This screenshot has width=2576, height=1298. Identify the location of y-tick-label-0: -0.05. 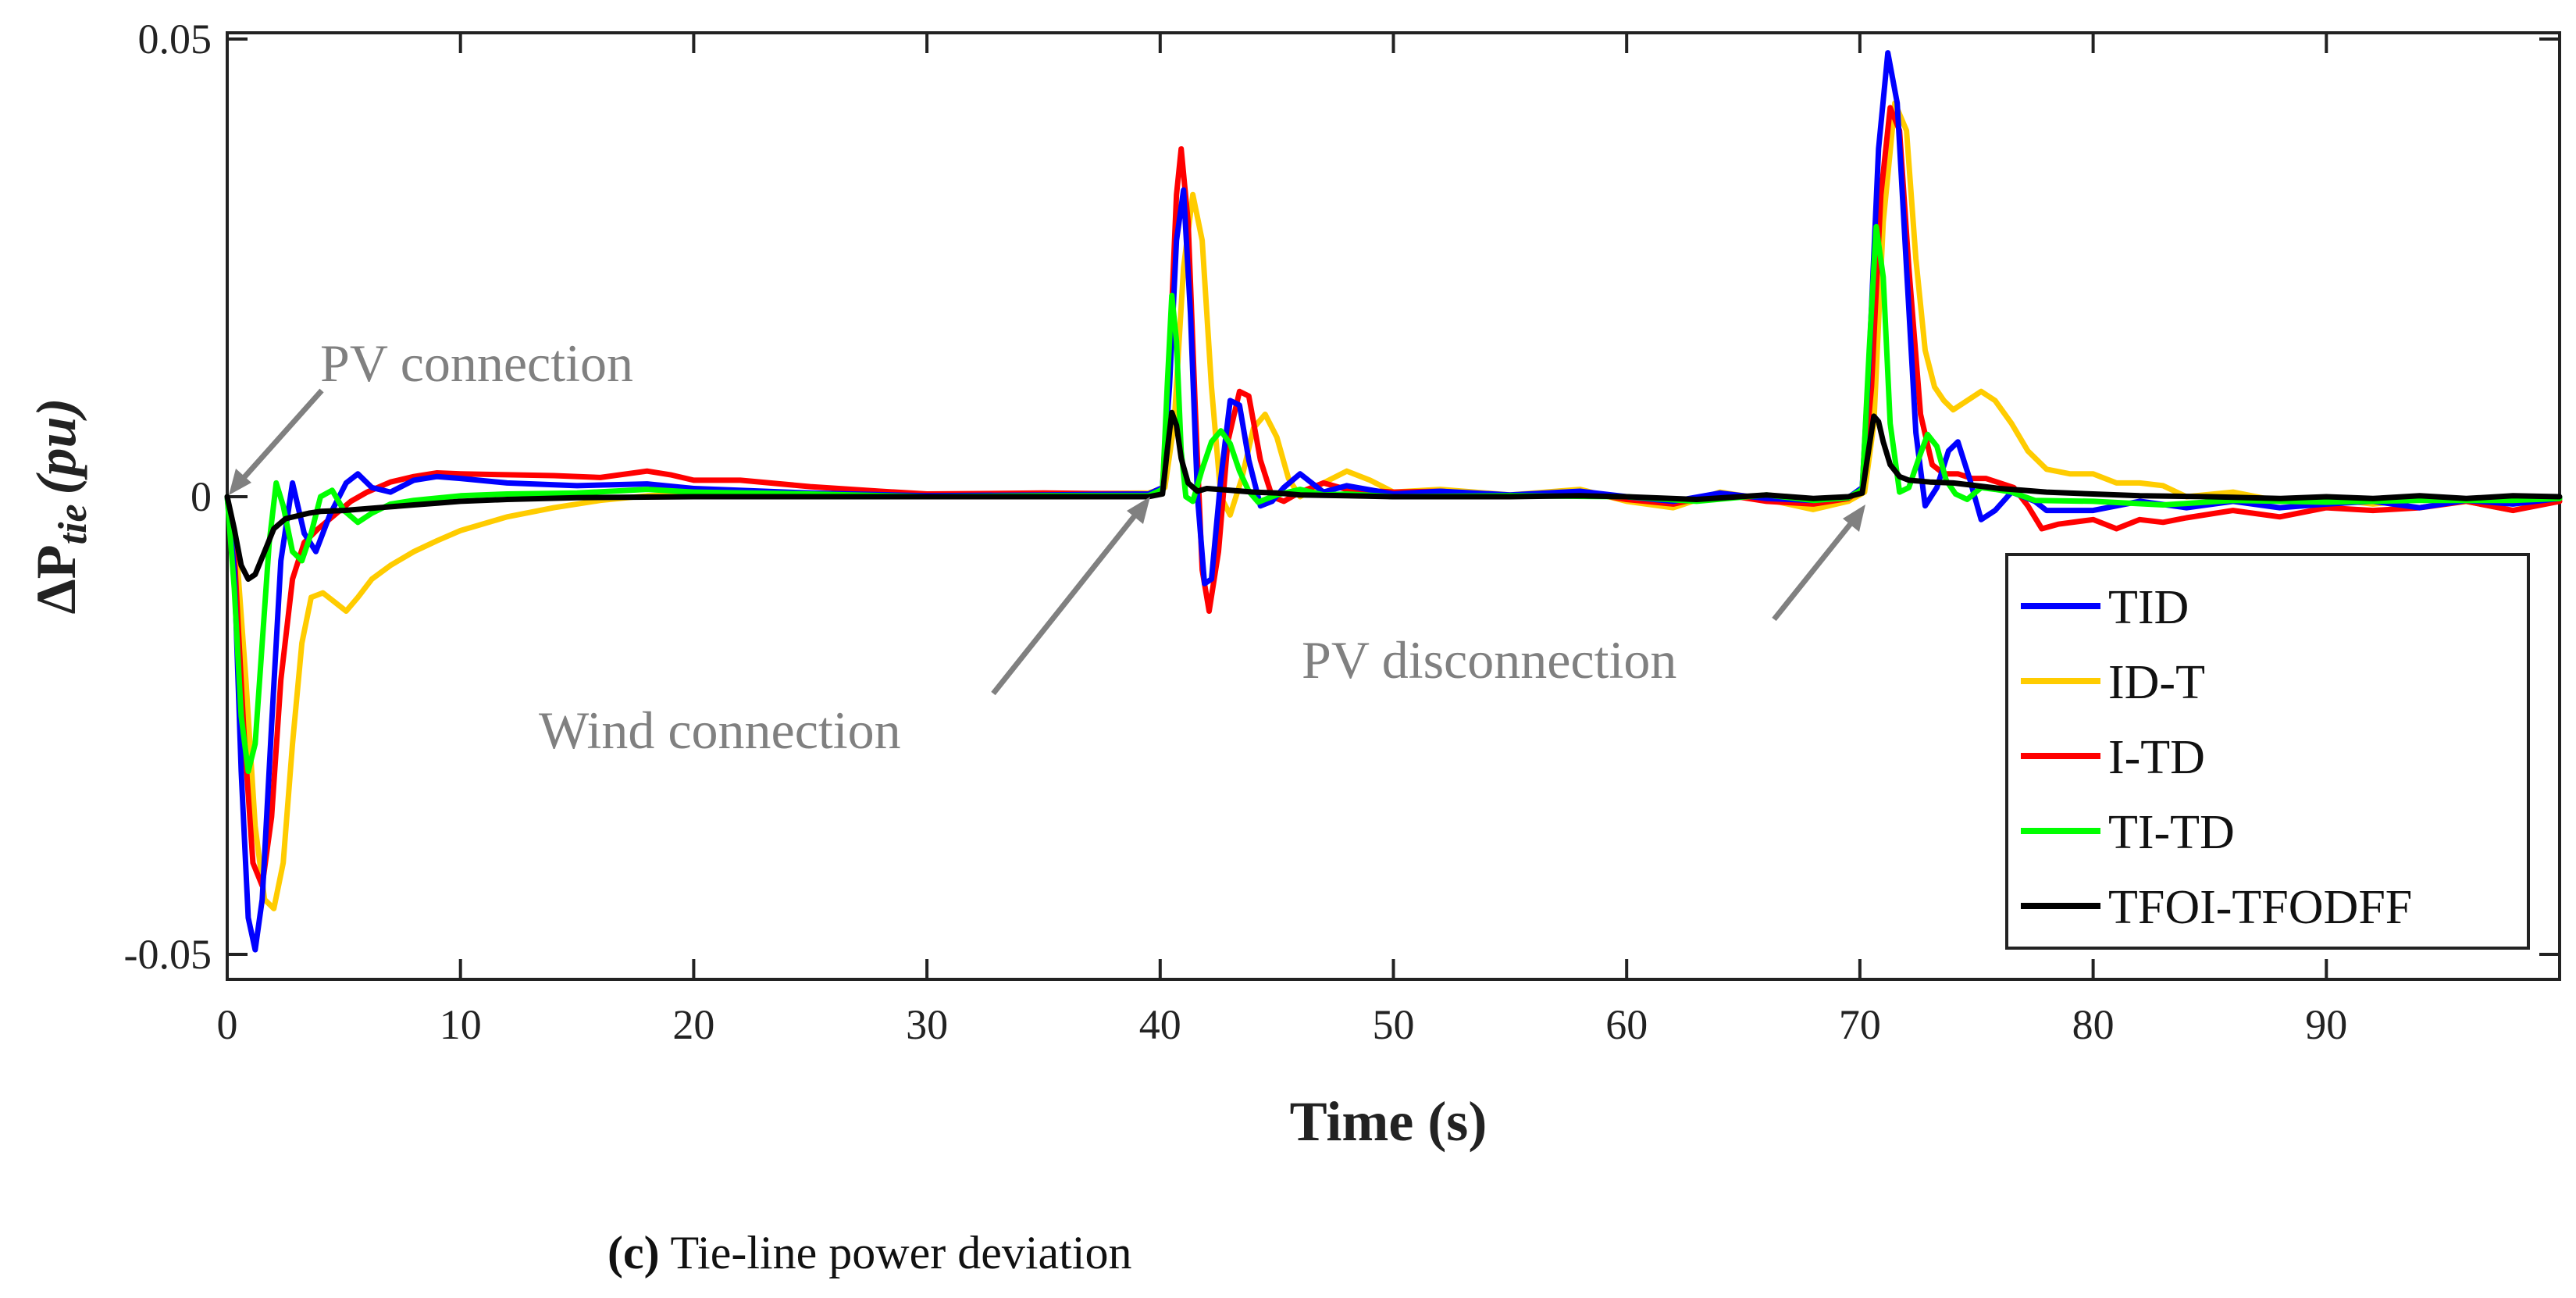
(168, 954).